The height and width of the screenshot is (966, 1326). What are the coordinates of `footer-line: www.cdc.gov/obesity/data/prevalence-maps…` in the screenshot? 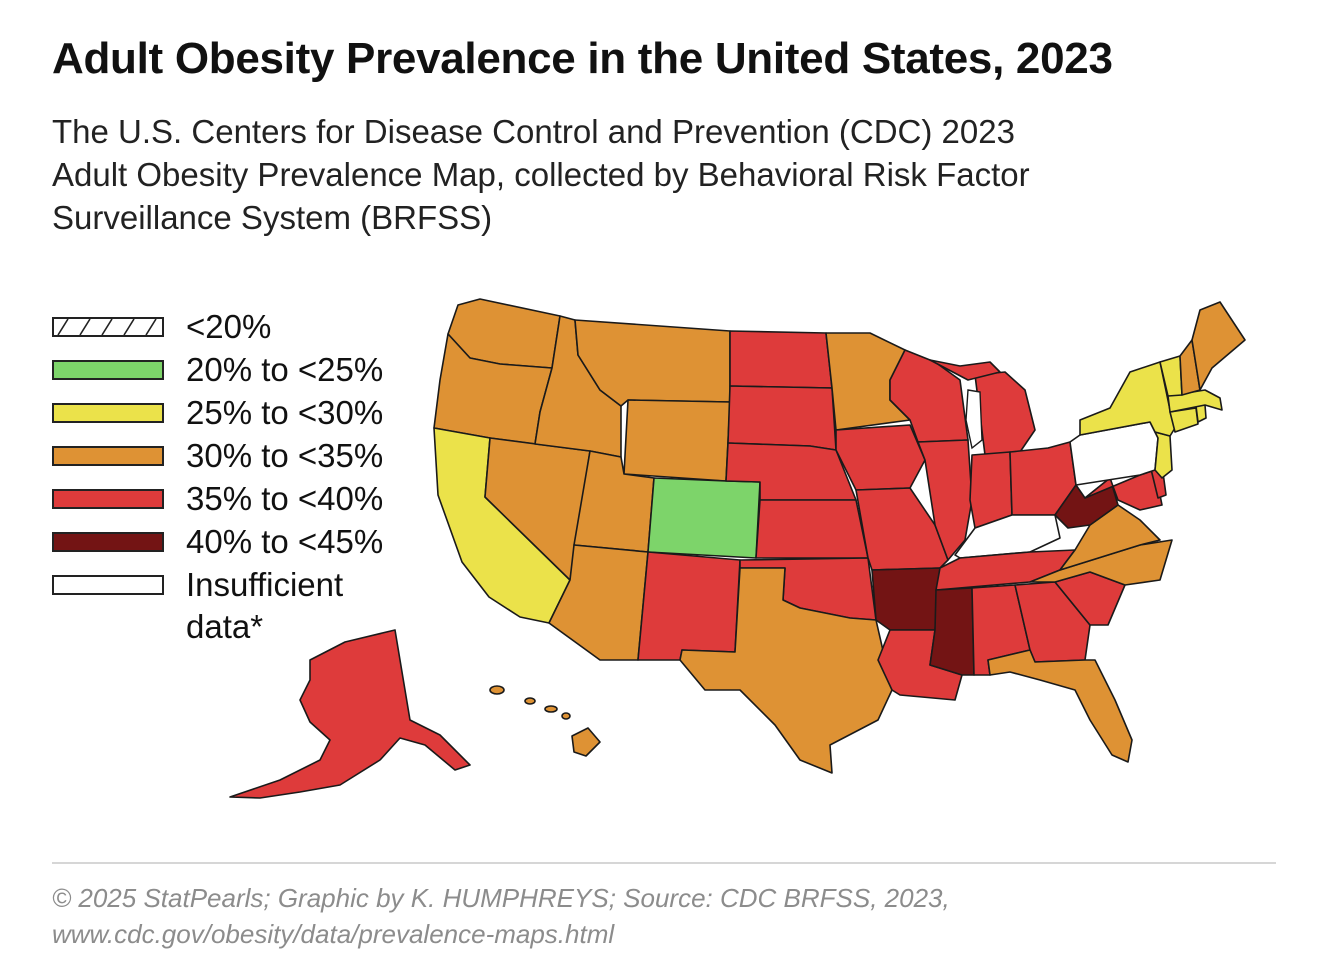 It's located at (333, 934).